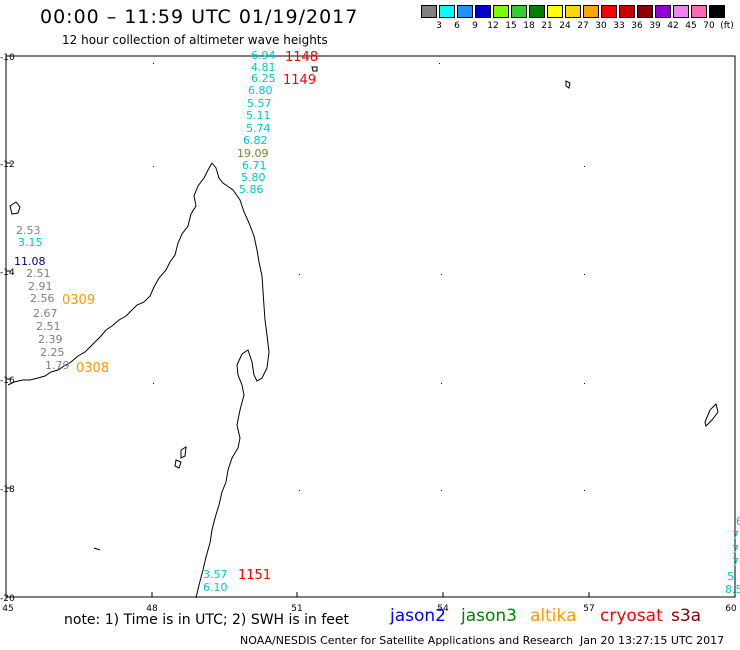 Image resolution: width=740 pixels, height=650 pixels. What do you see at coordinates (254, 165) in the screenshot?
I see `wave-height-value: 6.71` at bounding box center [254, 165].